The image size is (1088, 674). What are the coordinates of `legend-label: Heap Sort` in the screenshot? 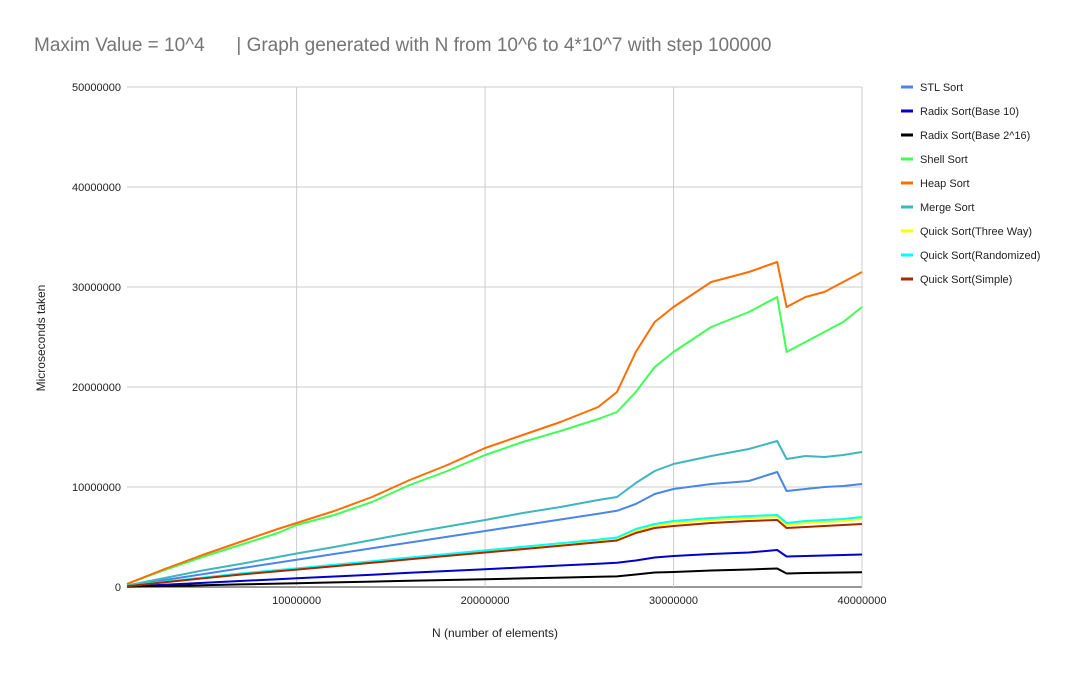 It's located at (945, 184).